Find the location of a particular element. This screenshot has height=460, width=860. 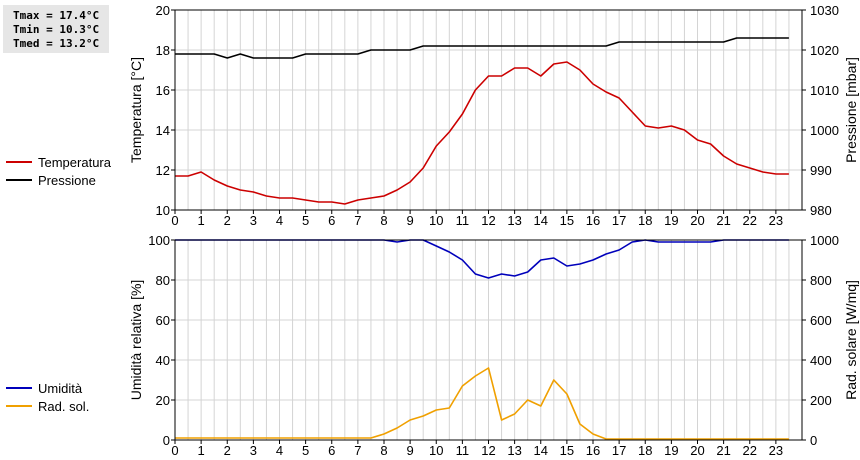

y2-tick-label: 1010 is located at coordinates (824, 90).